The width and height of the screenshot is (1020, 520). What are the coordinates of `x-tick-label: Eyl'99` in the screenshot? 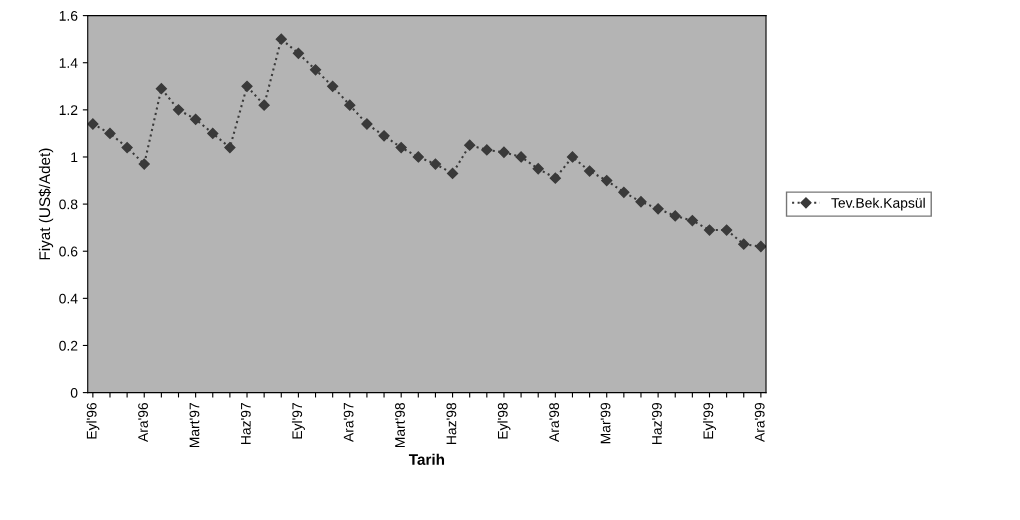 It's located at (709, 420).